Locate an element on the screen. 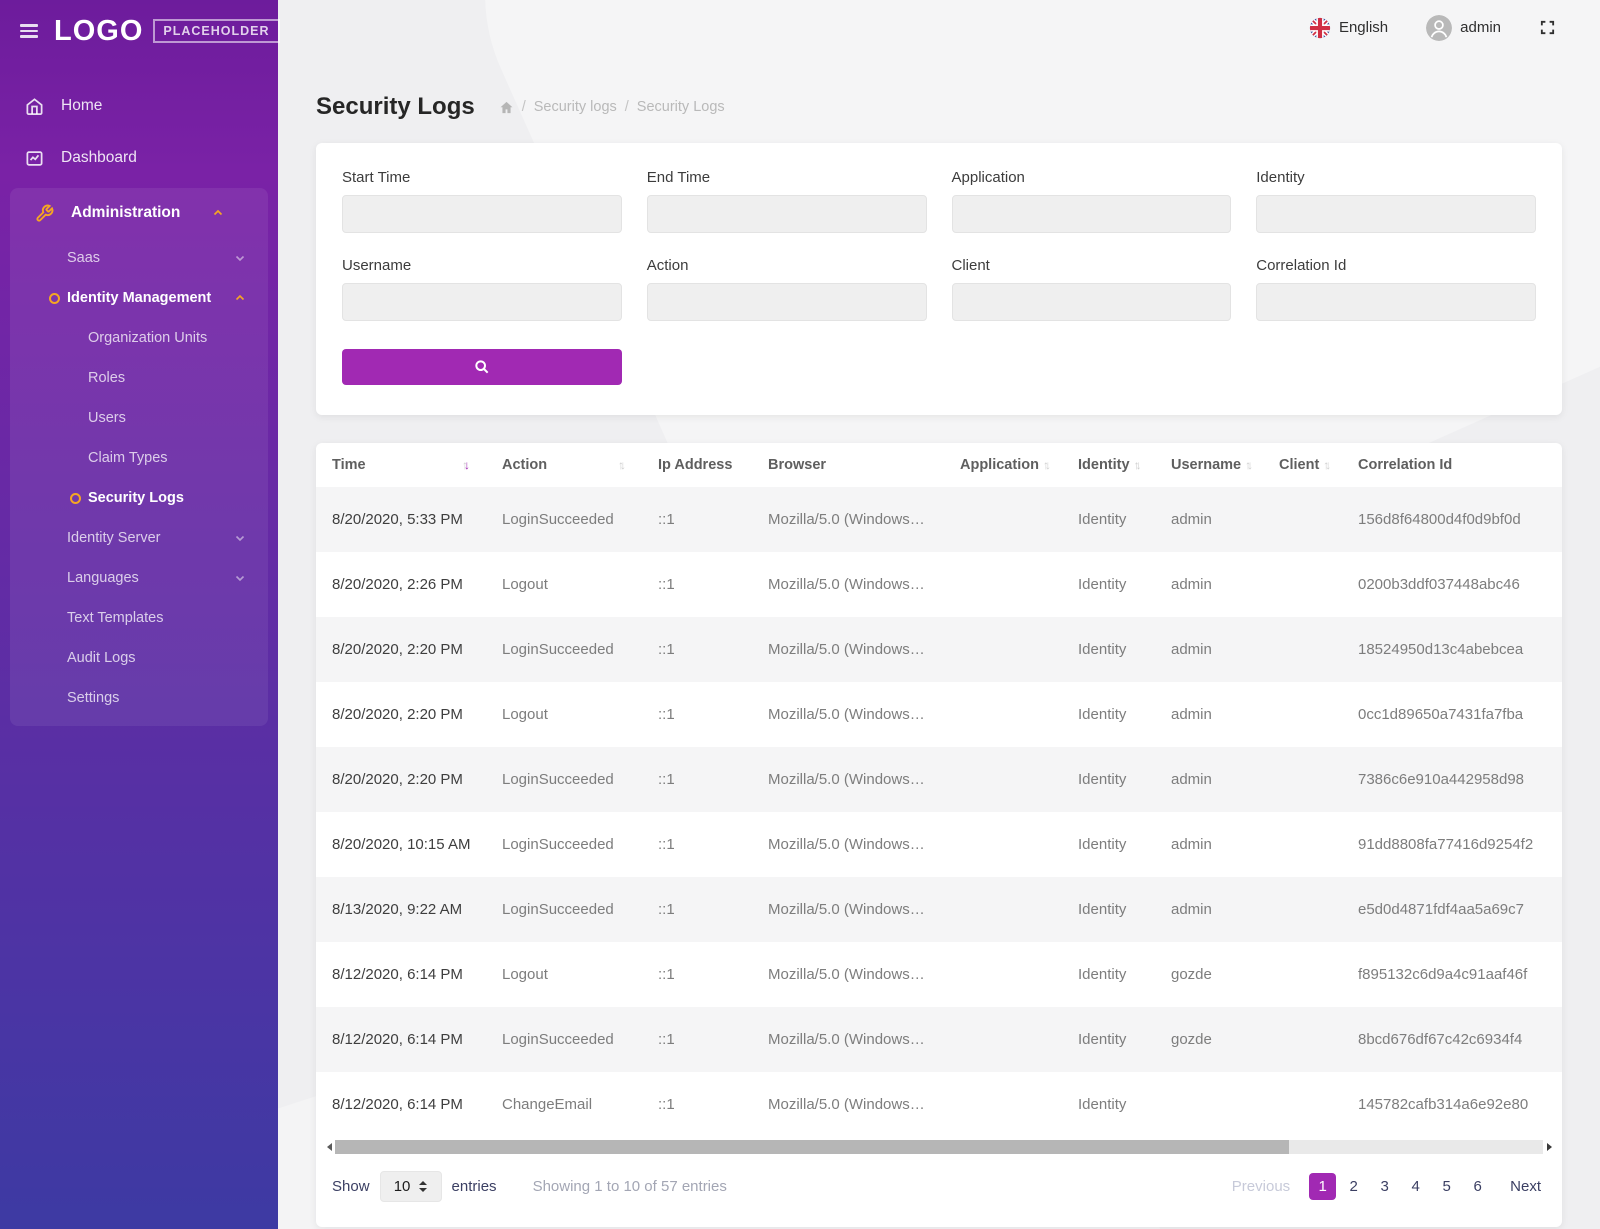 The image size is (1600, 1229). column-header-action: Action ↑↓ is located at coordinates (564, 465).